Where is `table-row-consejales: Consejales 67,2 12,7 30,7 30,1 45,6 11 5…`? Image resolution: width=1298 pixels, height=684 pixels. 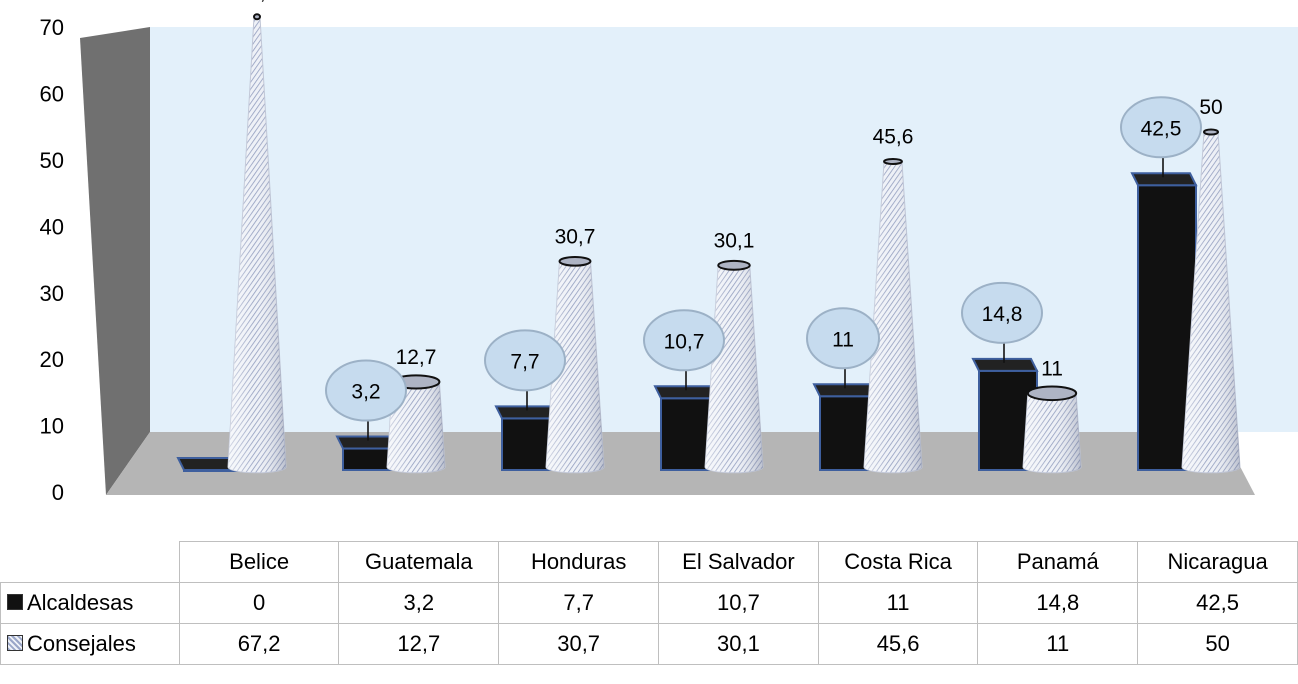 table-row-consejales: Consejales 67,2 12,7 30,7 30,1 45,6 11 5… is located at coordinates (649, 644).